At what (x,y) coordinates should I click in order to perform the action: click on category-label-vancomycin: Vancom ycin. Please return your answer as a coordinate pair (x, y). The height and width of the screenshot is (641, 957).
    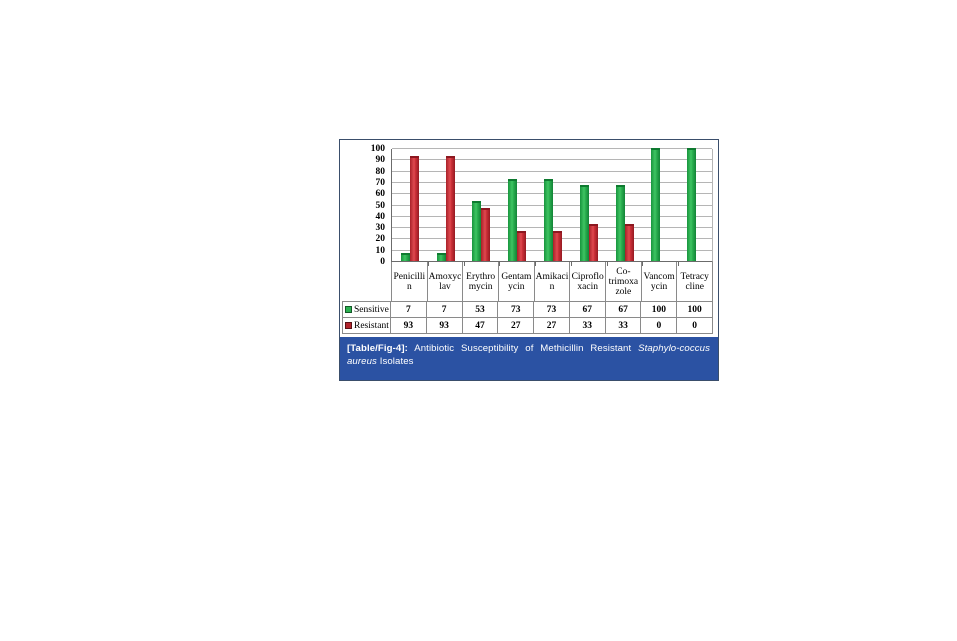
    Looking at the image, I should click on (660, 281).